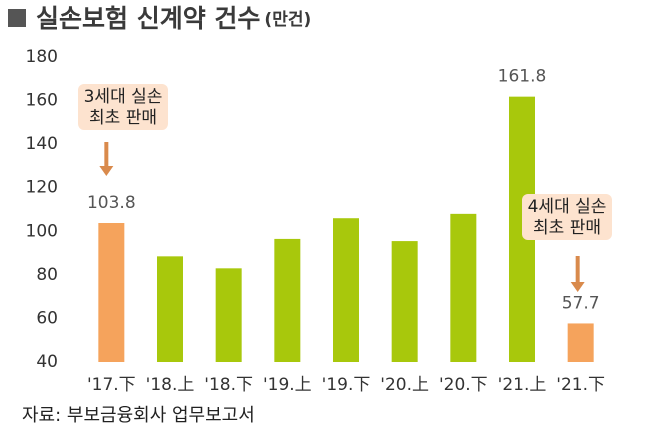  Describe the element at coordinates (287, 20) in the screenshot. I see `unit: (만건)` at that location.